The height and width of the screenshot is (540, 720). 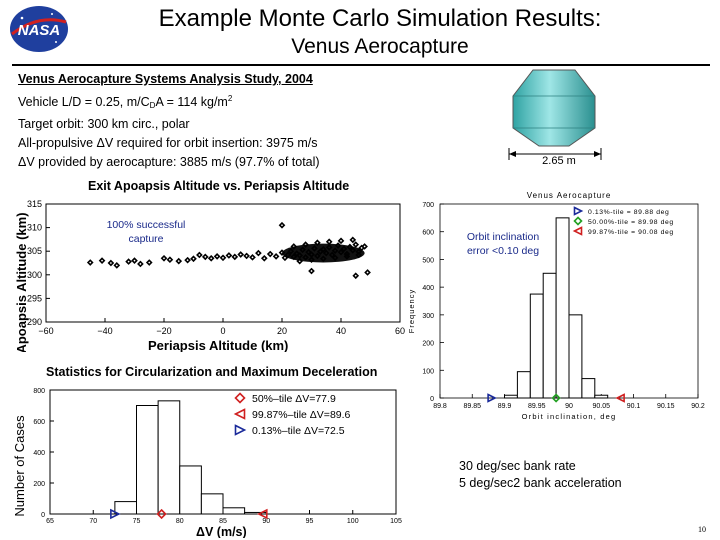 What do you see at coordinates (50, 521) in the screenshot?
I see `dv-xtick-label: 65` at bounding box center [50, 521].